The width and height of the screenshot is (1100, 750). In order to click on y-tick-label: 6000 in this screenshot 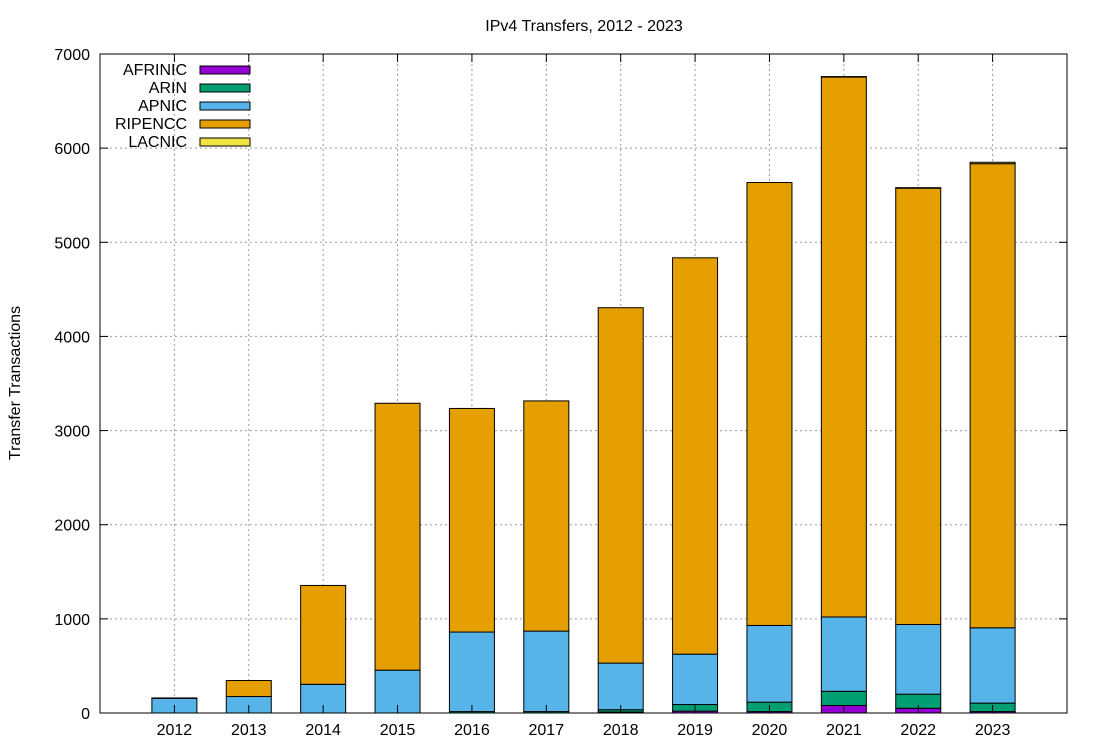, I will do `click(72, 149)`.